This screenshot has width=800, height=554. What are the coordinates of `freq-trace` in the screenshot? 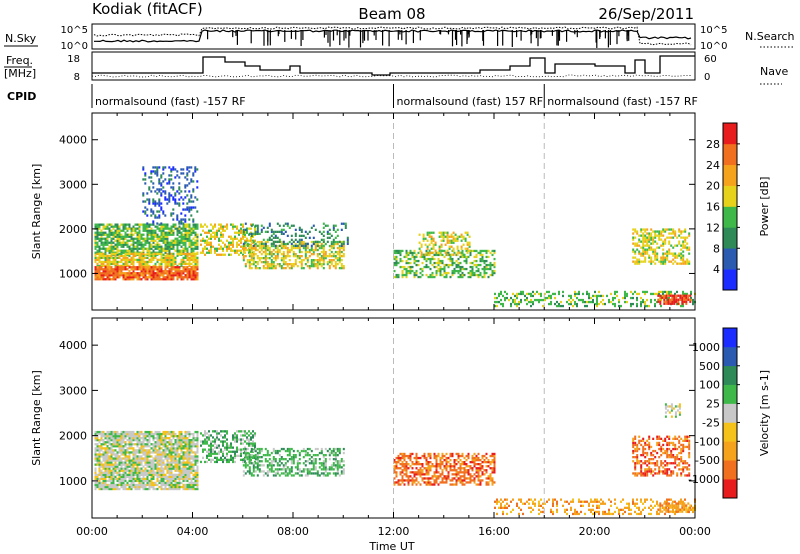 It's located at (393, 66).